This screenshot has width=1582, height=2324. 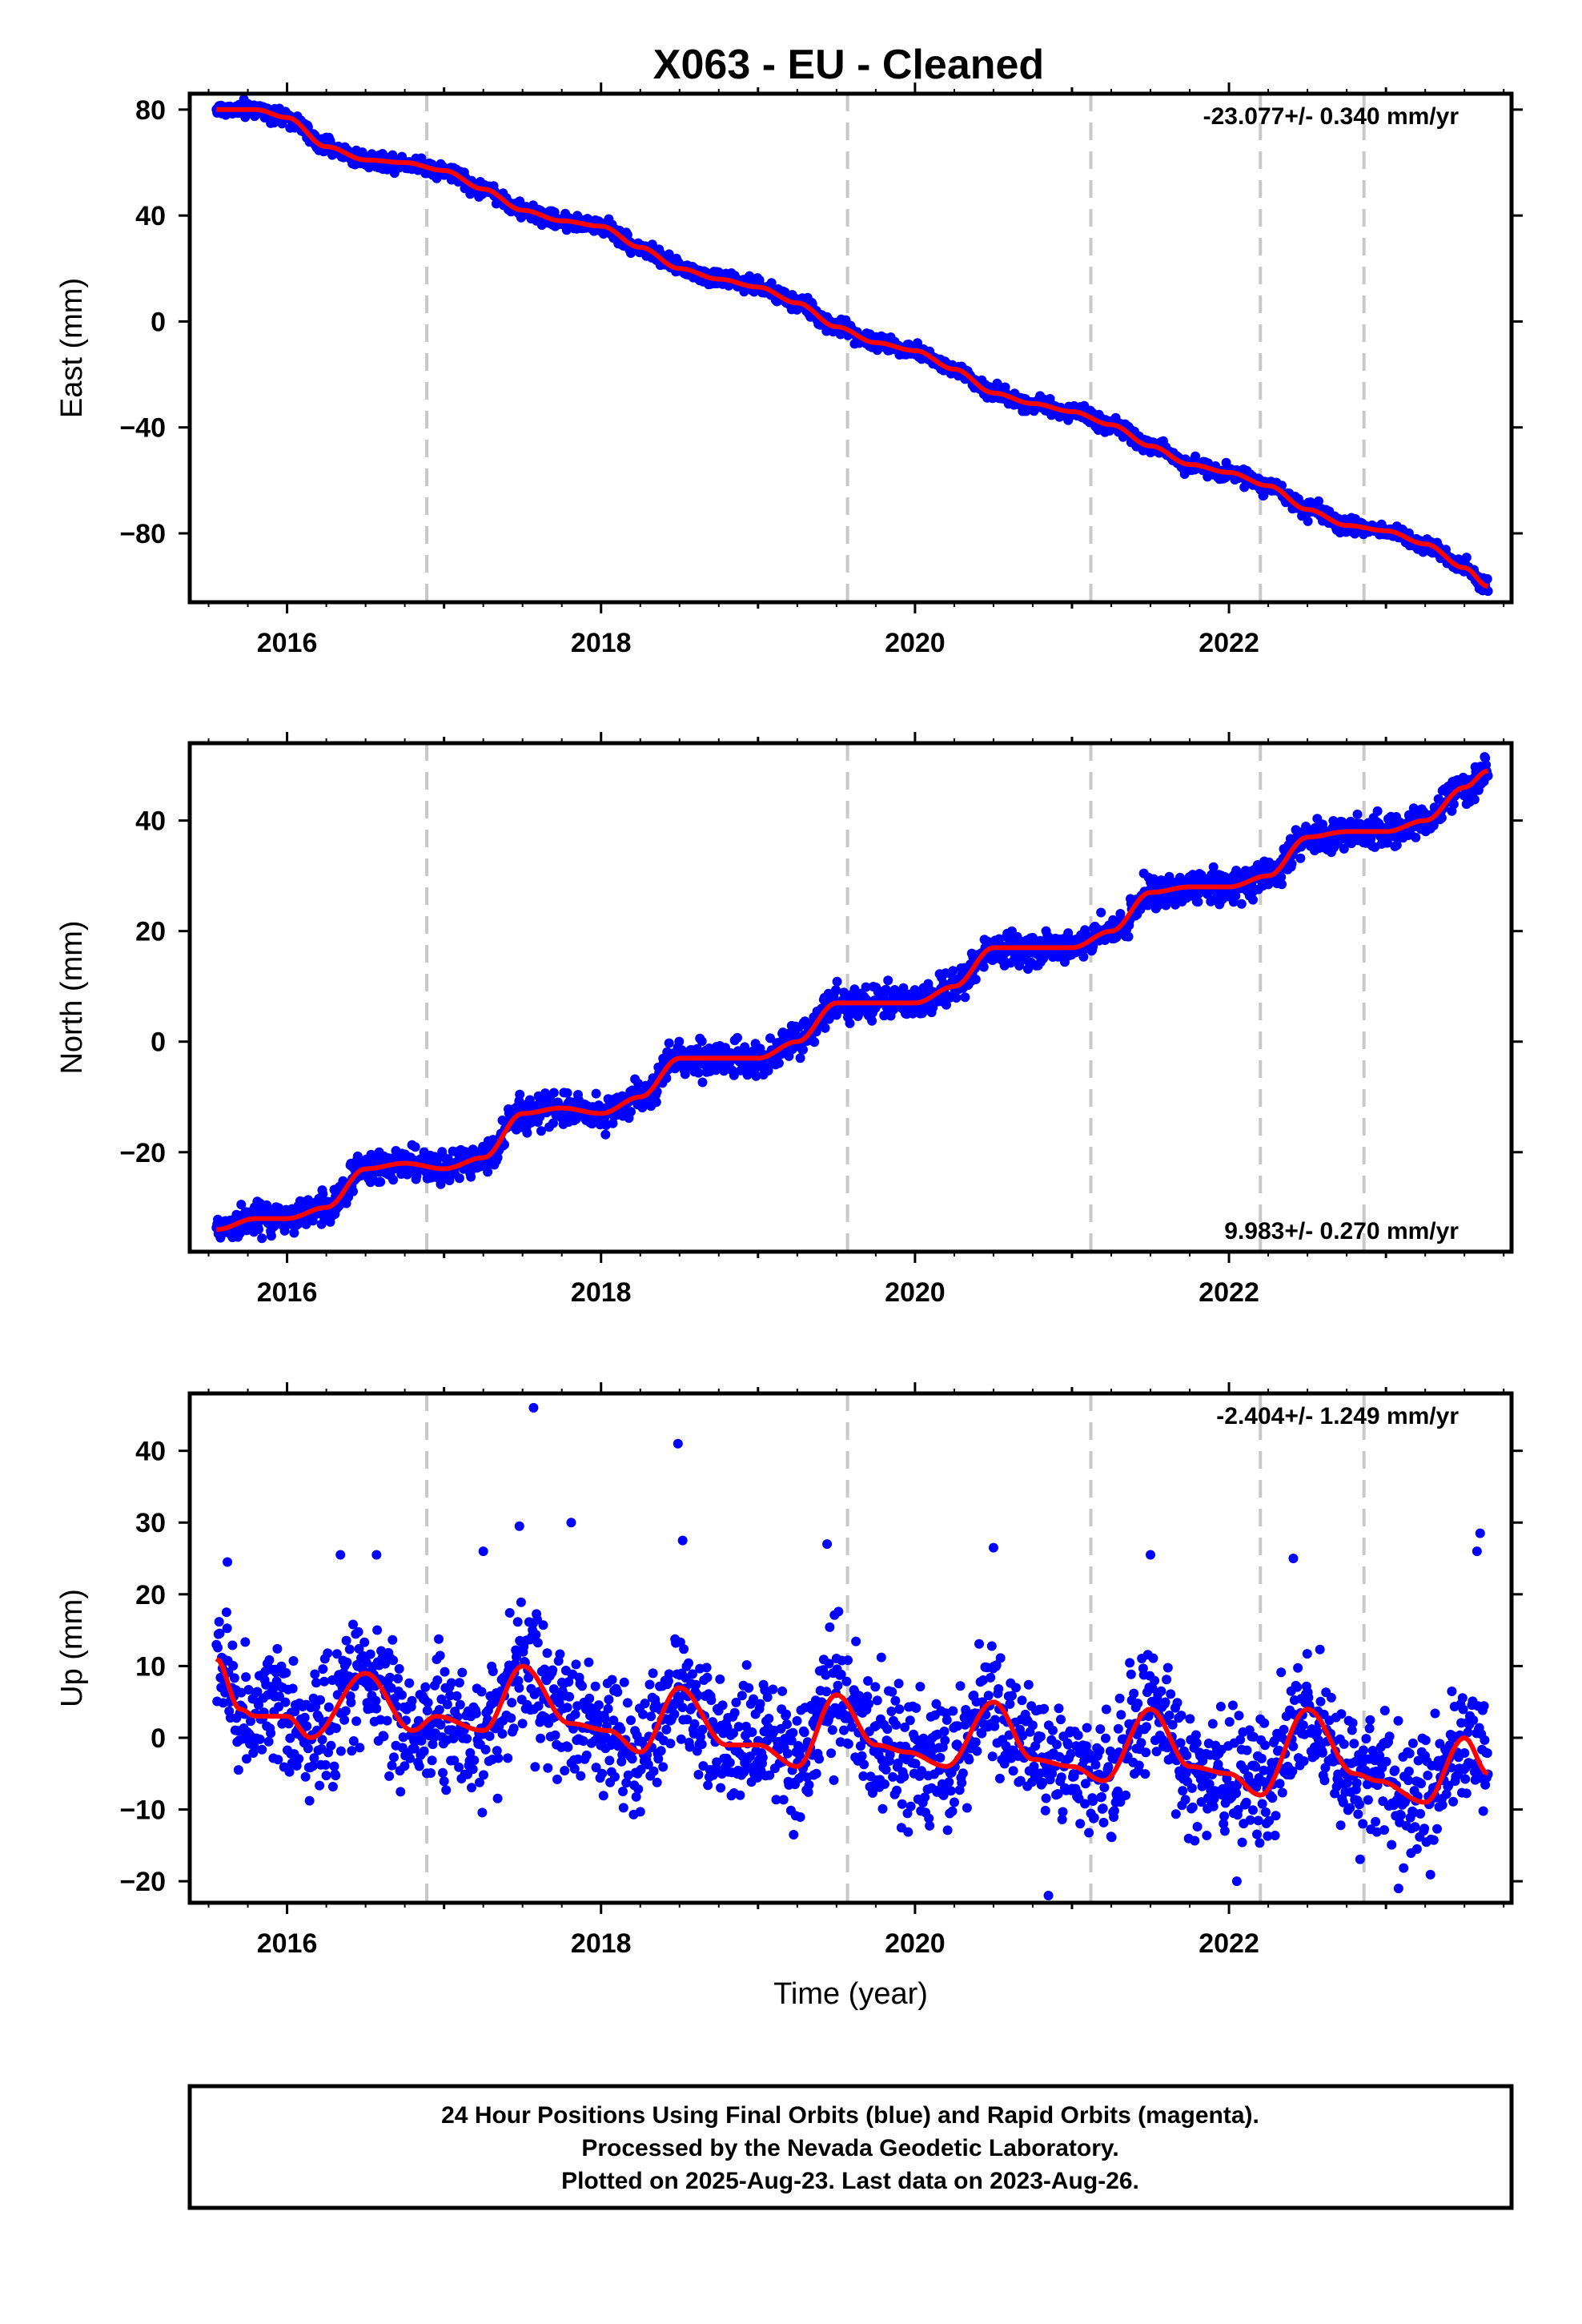 What do you see at coordinates (602, 643) in the screenshot?
I see `x-tick-label: 2018` at bounding box center [602, 643].